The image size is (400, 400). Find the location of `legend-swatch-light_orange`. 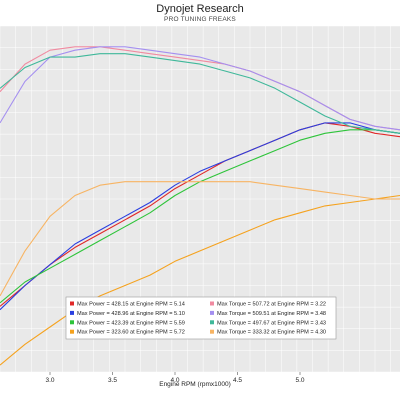

legend-swatch-light_orange is located at coordinates (212, 331).